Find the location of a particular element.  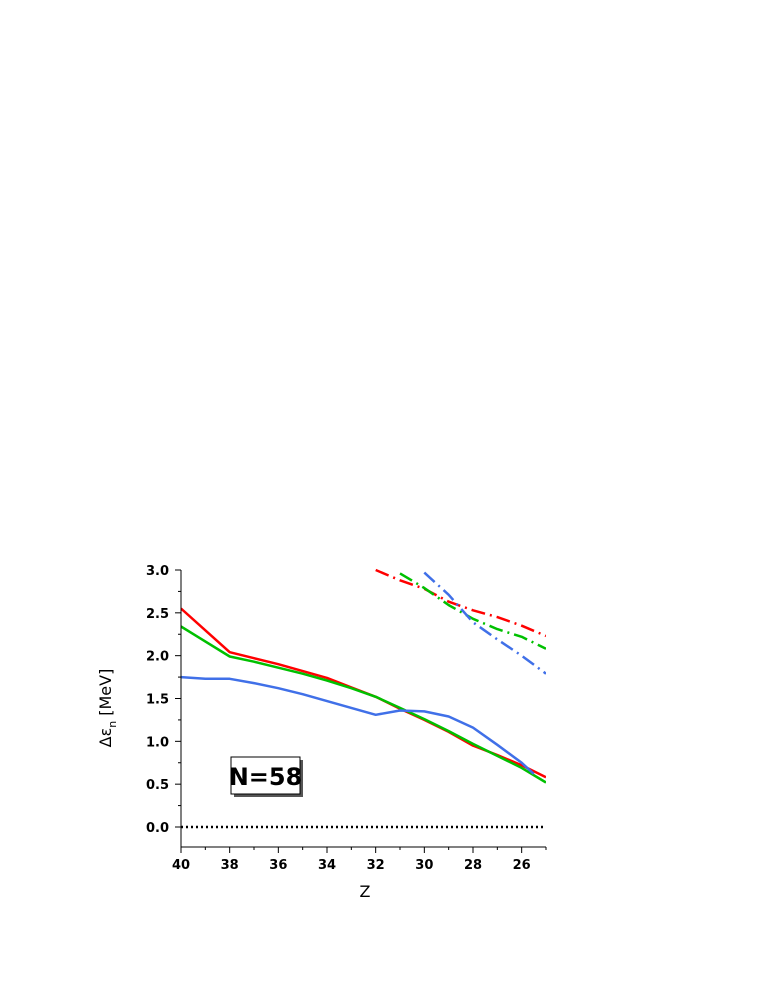

annotation-label: N=58 is located at coordinates (266, 777).